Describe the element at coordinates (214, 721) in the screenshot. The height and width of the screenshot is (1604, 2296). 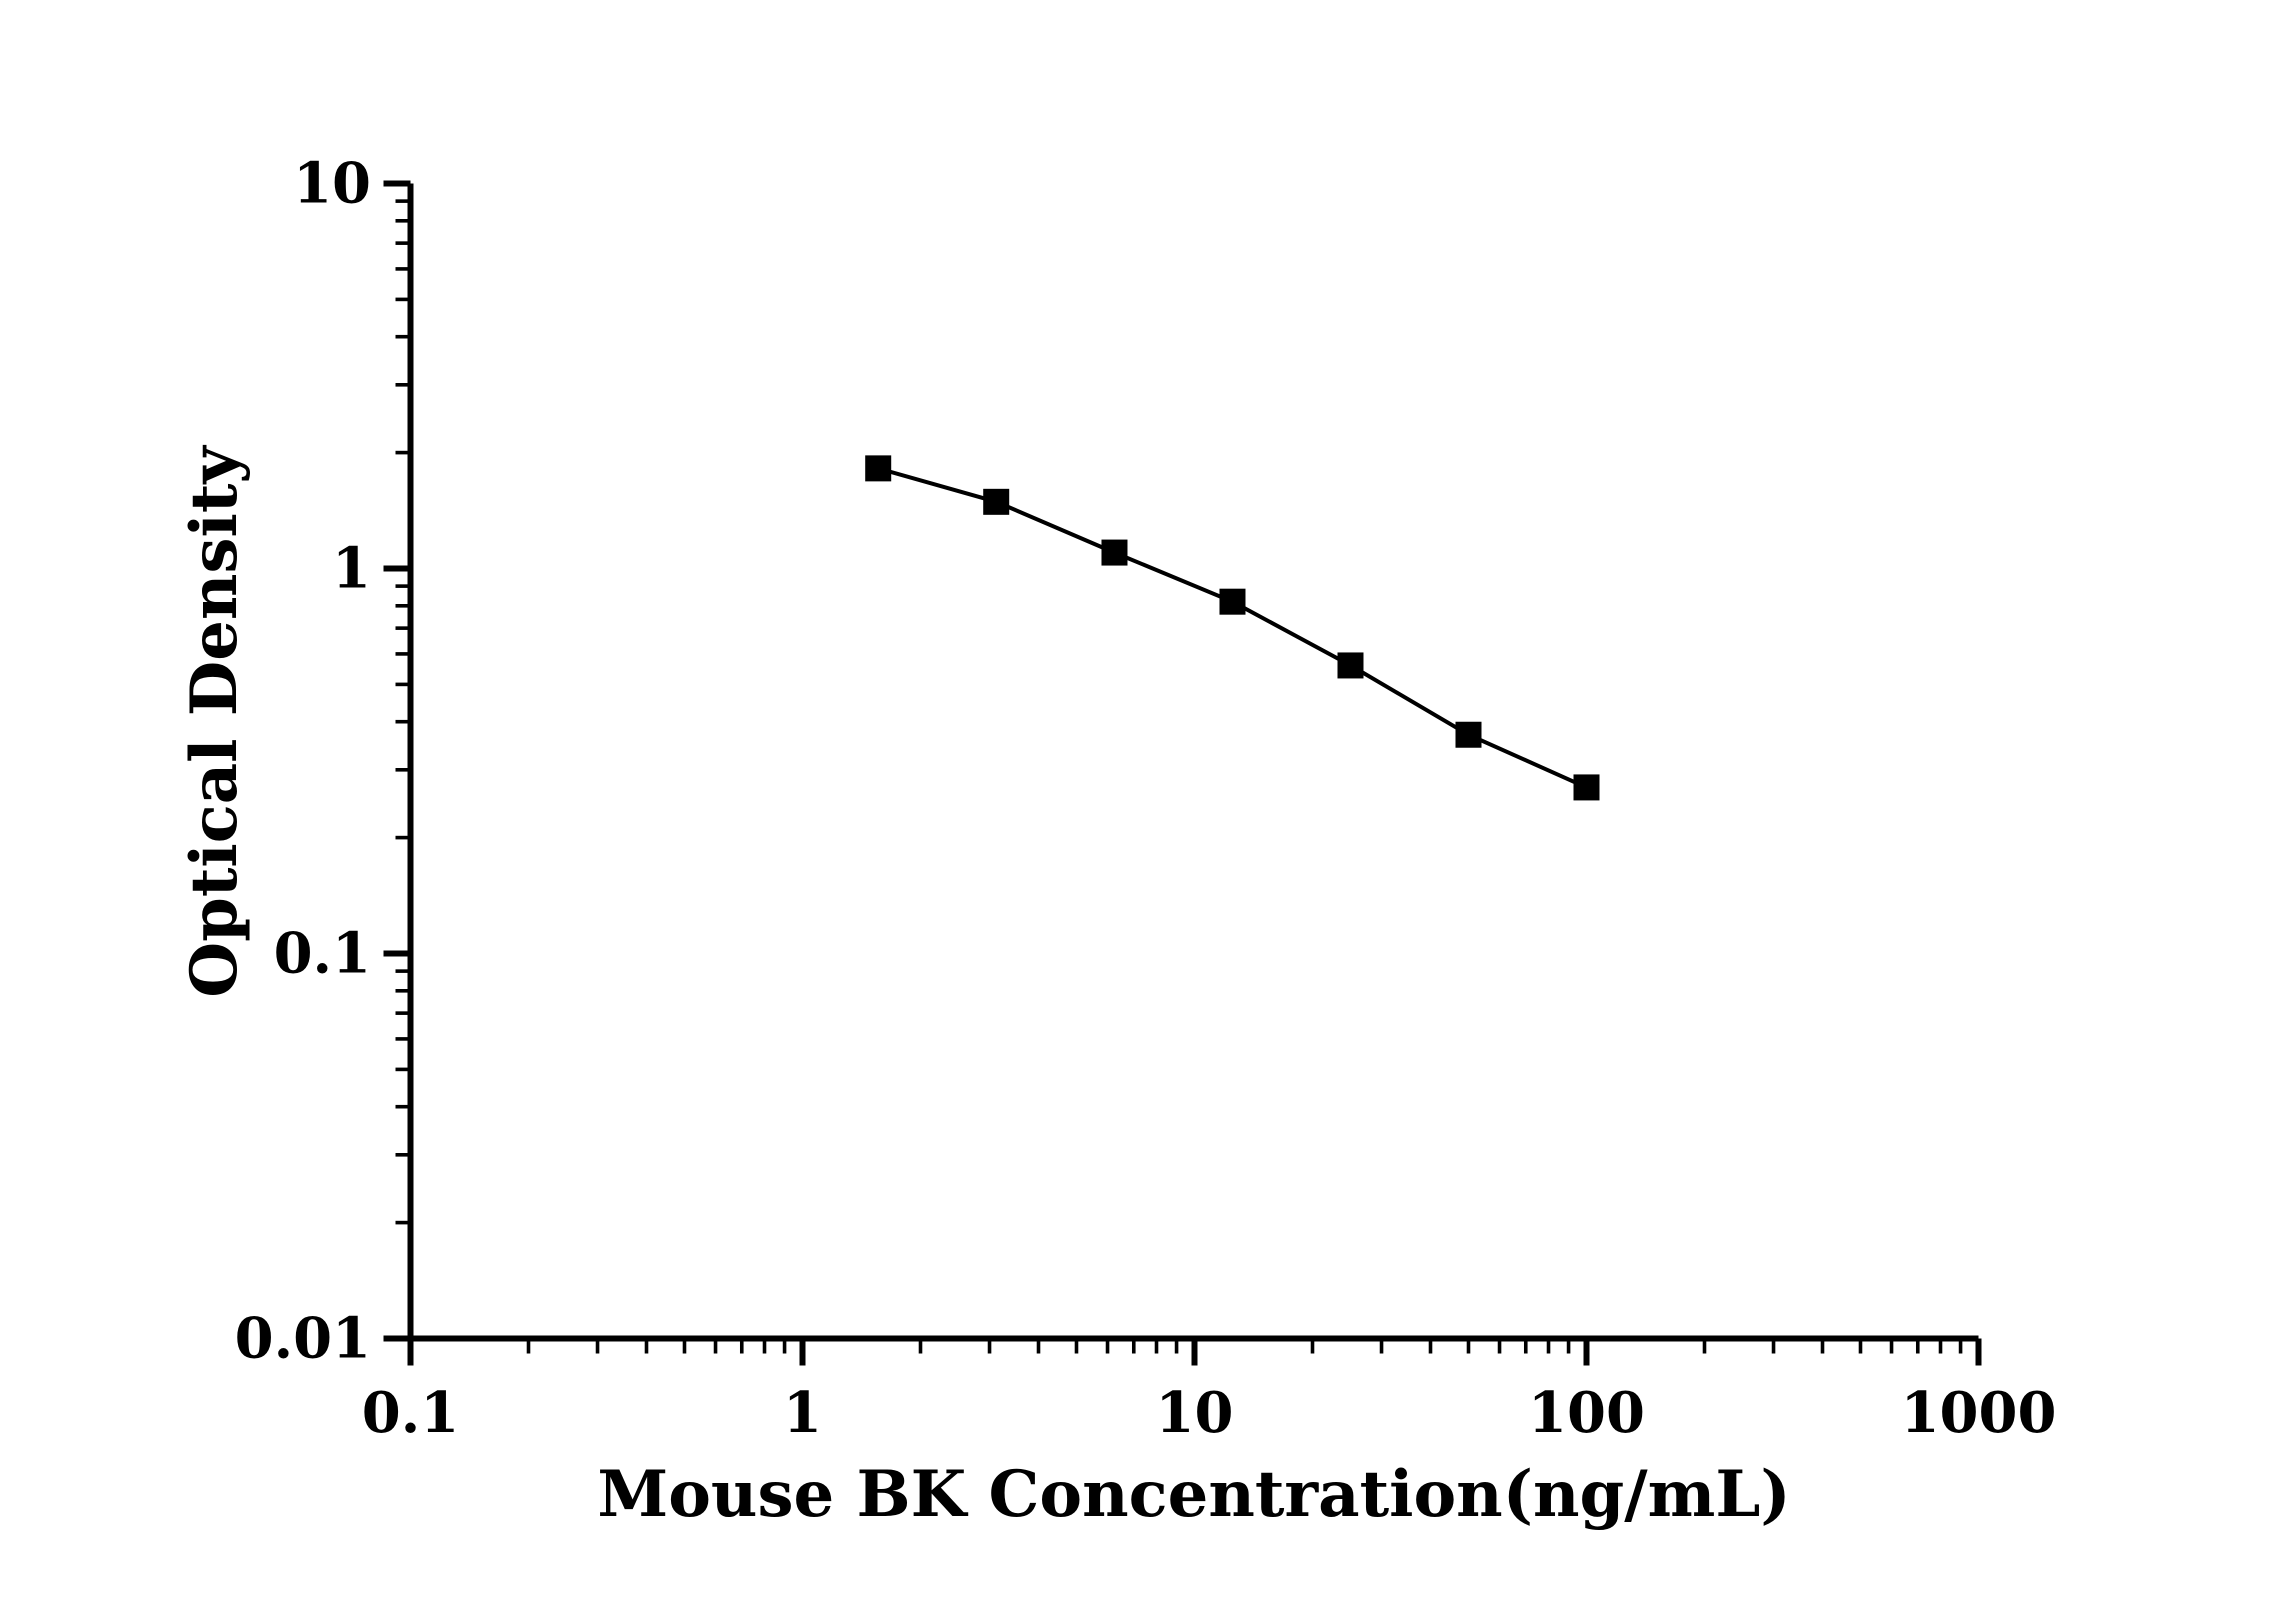
I see `y-axis-title: Optical Density` at that location.